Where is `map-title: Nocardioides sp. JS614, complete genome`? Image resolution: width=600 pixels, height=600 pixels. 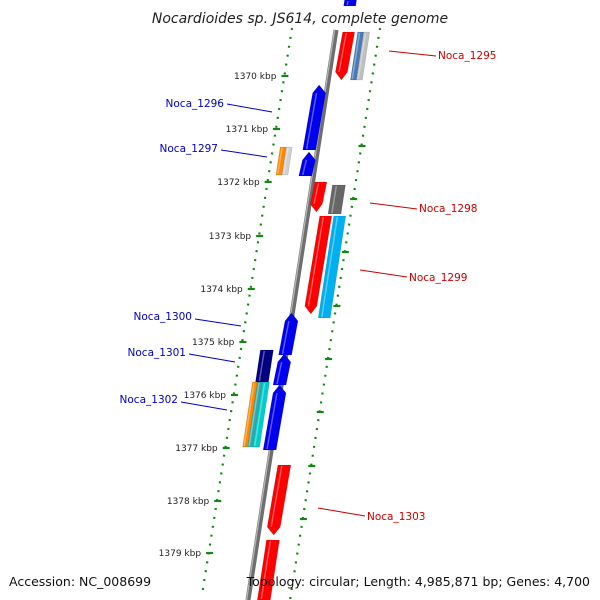
map-title: Nocardioides sp. JS614, complete genome is located at coordinates (300, 19).